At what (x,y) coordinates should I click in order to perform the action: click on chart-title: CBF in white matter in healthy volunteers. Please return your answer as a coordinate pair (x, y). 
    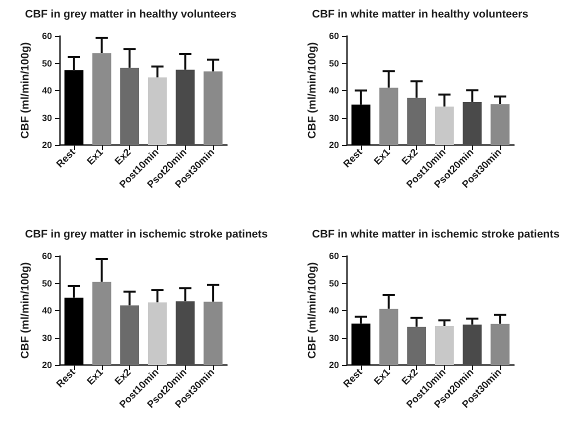
    Looking at the image, I should click on (420, 14).